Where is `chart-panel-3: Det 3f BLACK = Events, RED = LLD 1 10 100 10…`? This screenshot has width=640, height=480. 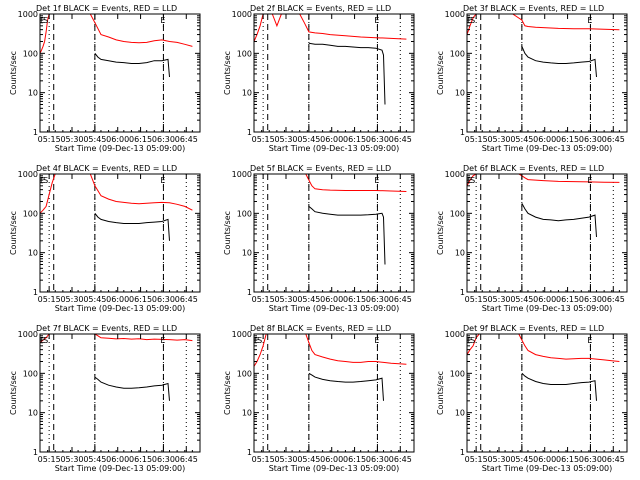 chart-panel-3: Det 3f BLACK = Events, RED = LLD 1 10 100 10… is located at coordinates (532, 78).